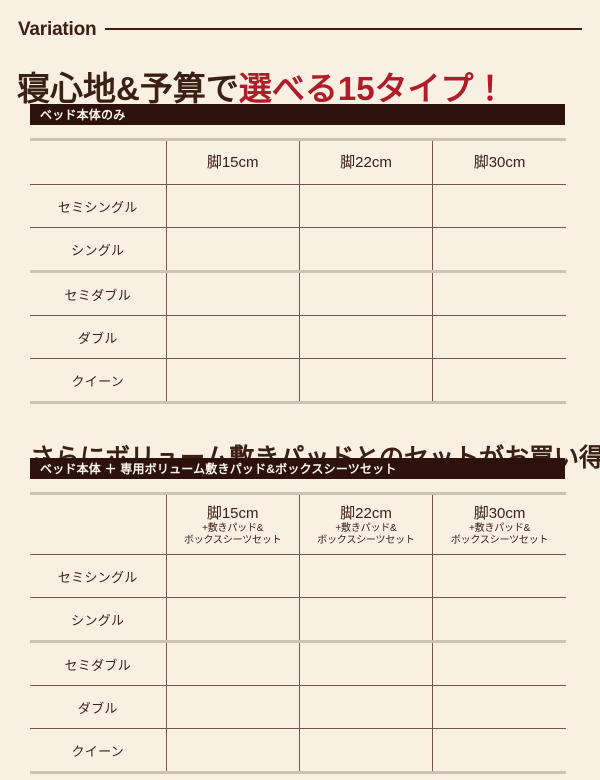 The width and height of the screenshot is (600, 780). I want to click on page-title: 寝心地&予算で選べる15タイプ！, so click(262, 88).